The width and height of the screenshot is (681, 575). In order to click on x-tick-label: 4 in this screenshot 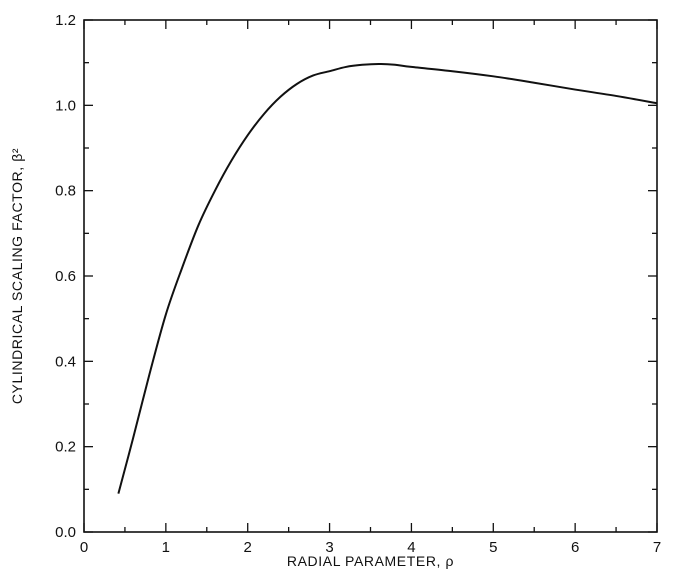, I will do `click(411, 547)`.